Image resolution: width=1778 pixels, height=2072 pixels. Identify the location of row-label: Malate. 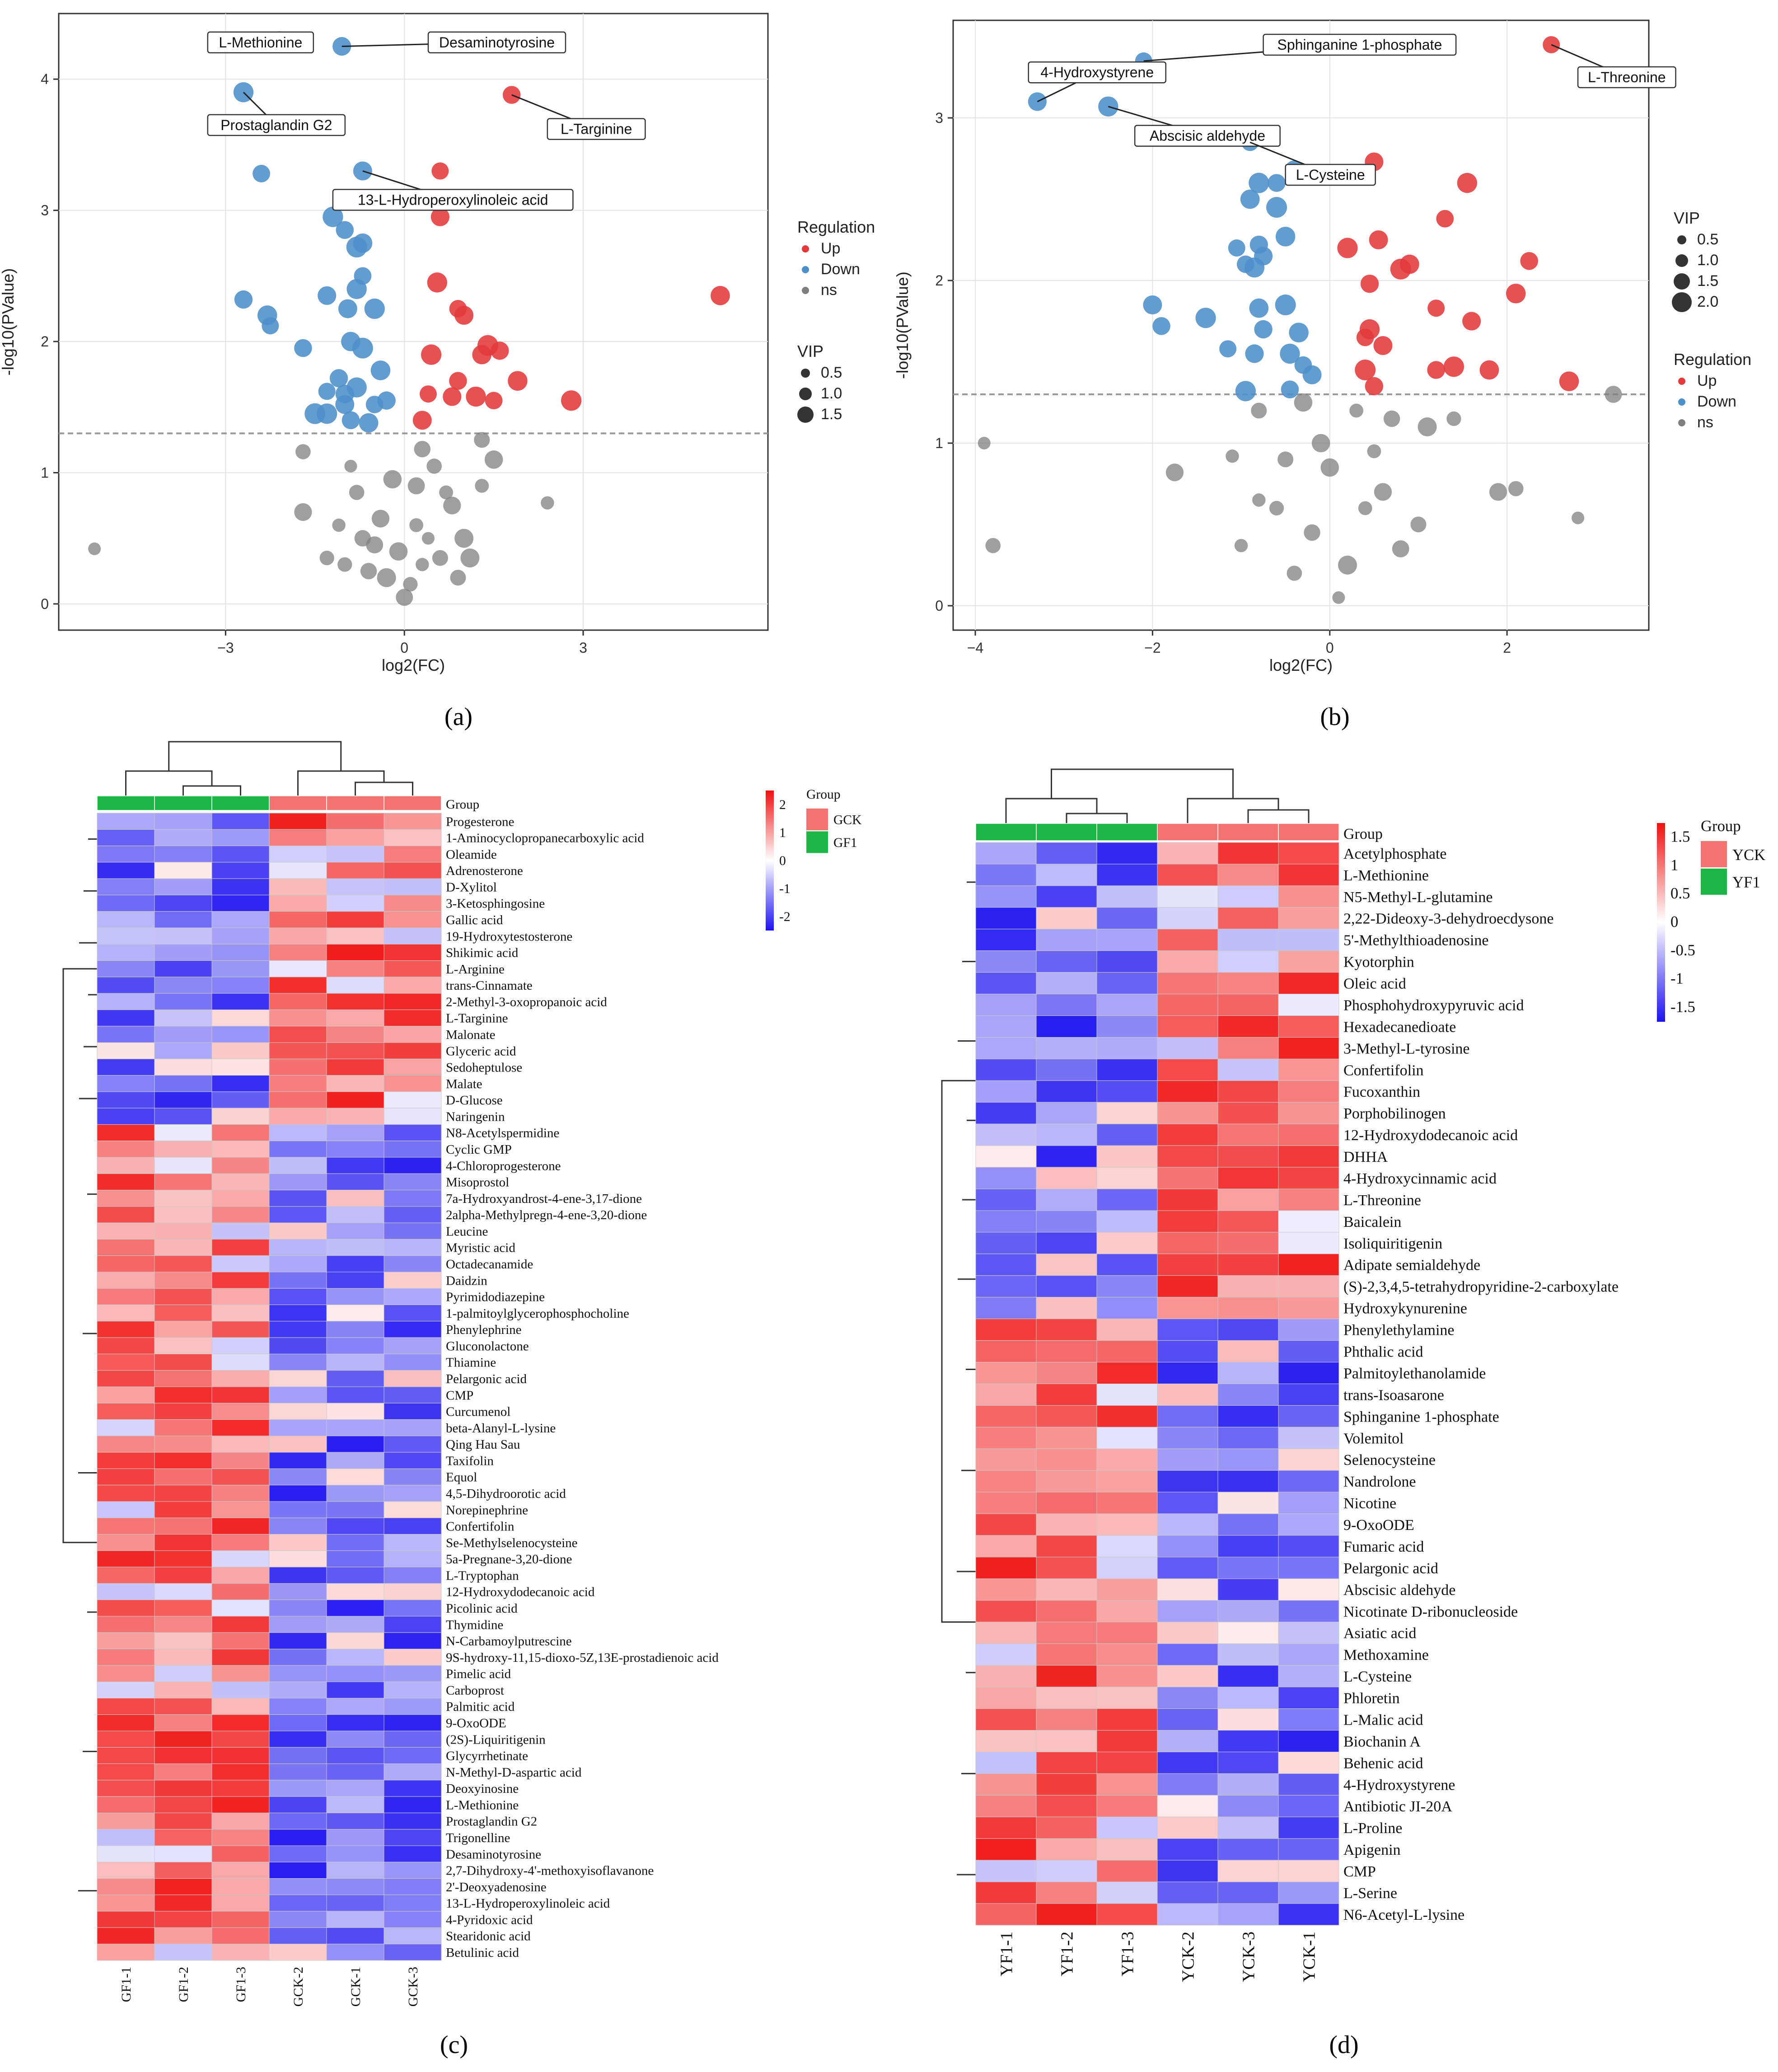
(464, 1084).